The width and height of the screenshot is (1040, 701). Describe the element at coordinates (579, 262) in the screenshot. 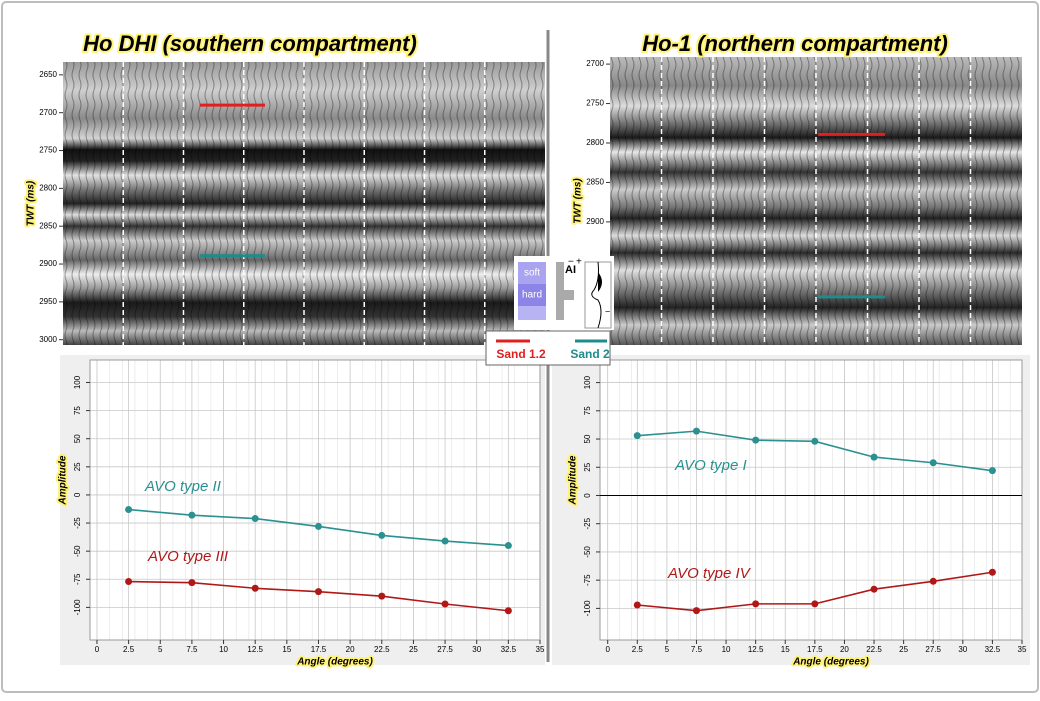

I see `plus-label: +` at that location.